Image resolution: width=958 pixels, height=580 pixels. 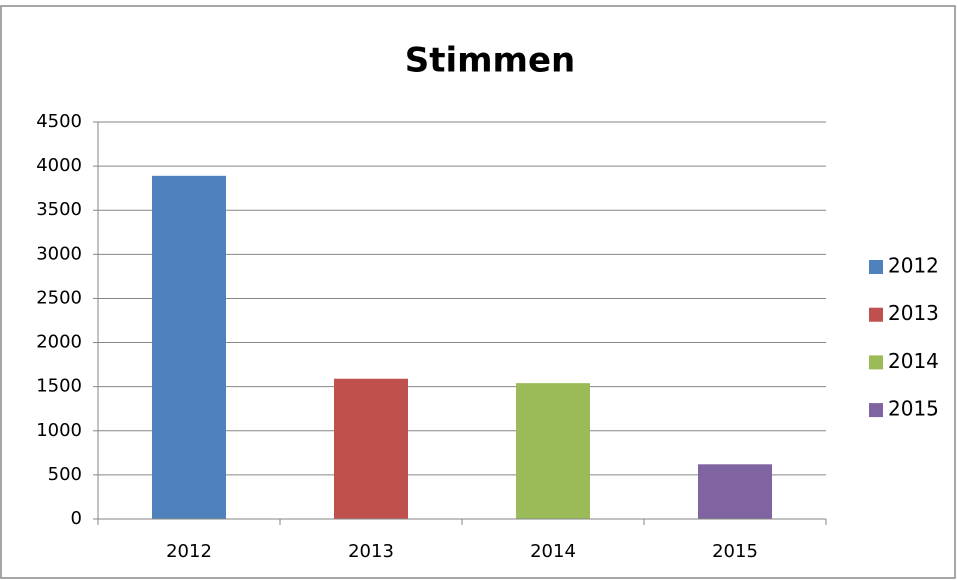 I want to click on y-tick-label: 2500, so click(x=59, y=297).